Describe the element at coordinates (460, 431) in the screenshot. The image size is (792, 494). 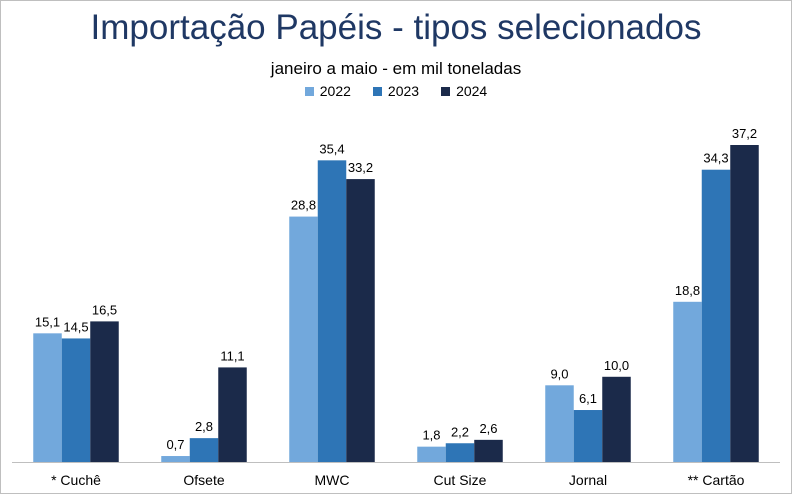
I see `data-label-2023-3: 2,2` at that location.